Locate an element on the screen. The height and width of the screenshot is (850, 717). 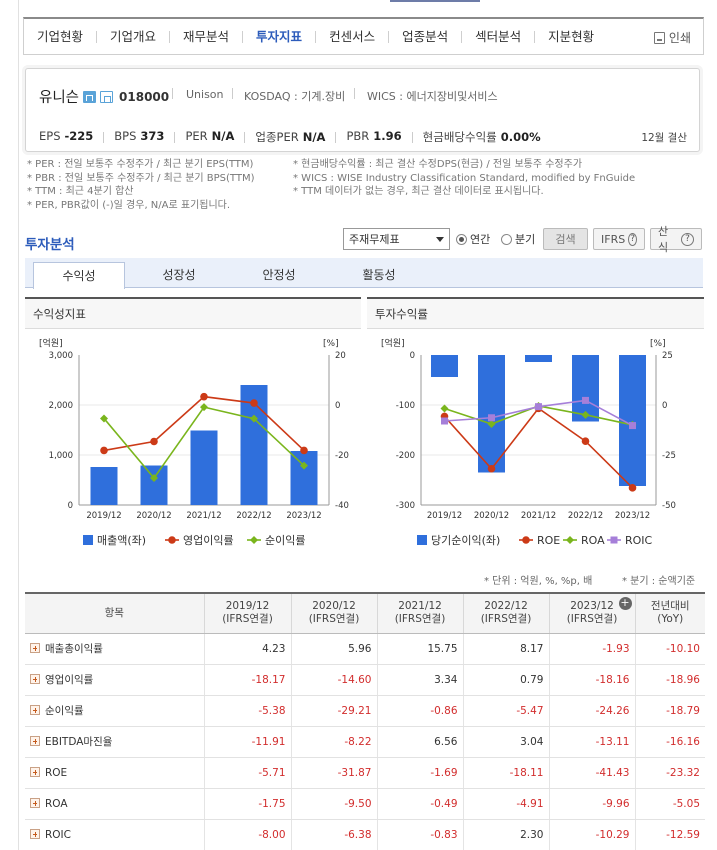
table-cell: -5.05 is located at coordinates (669, 804).